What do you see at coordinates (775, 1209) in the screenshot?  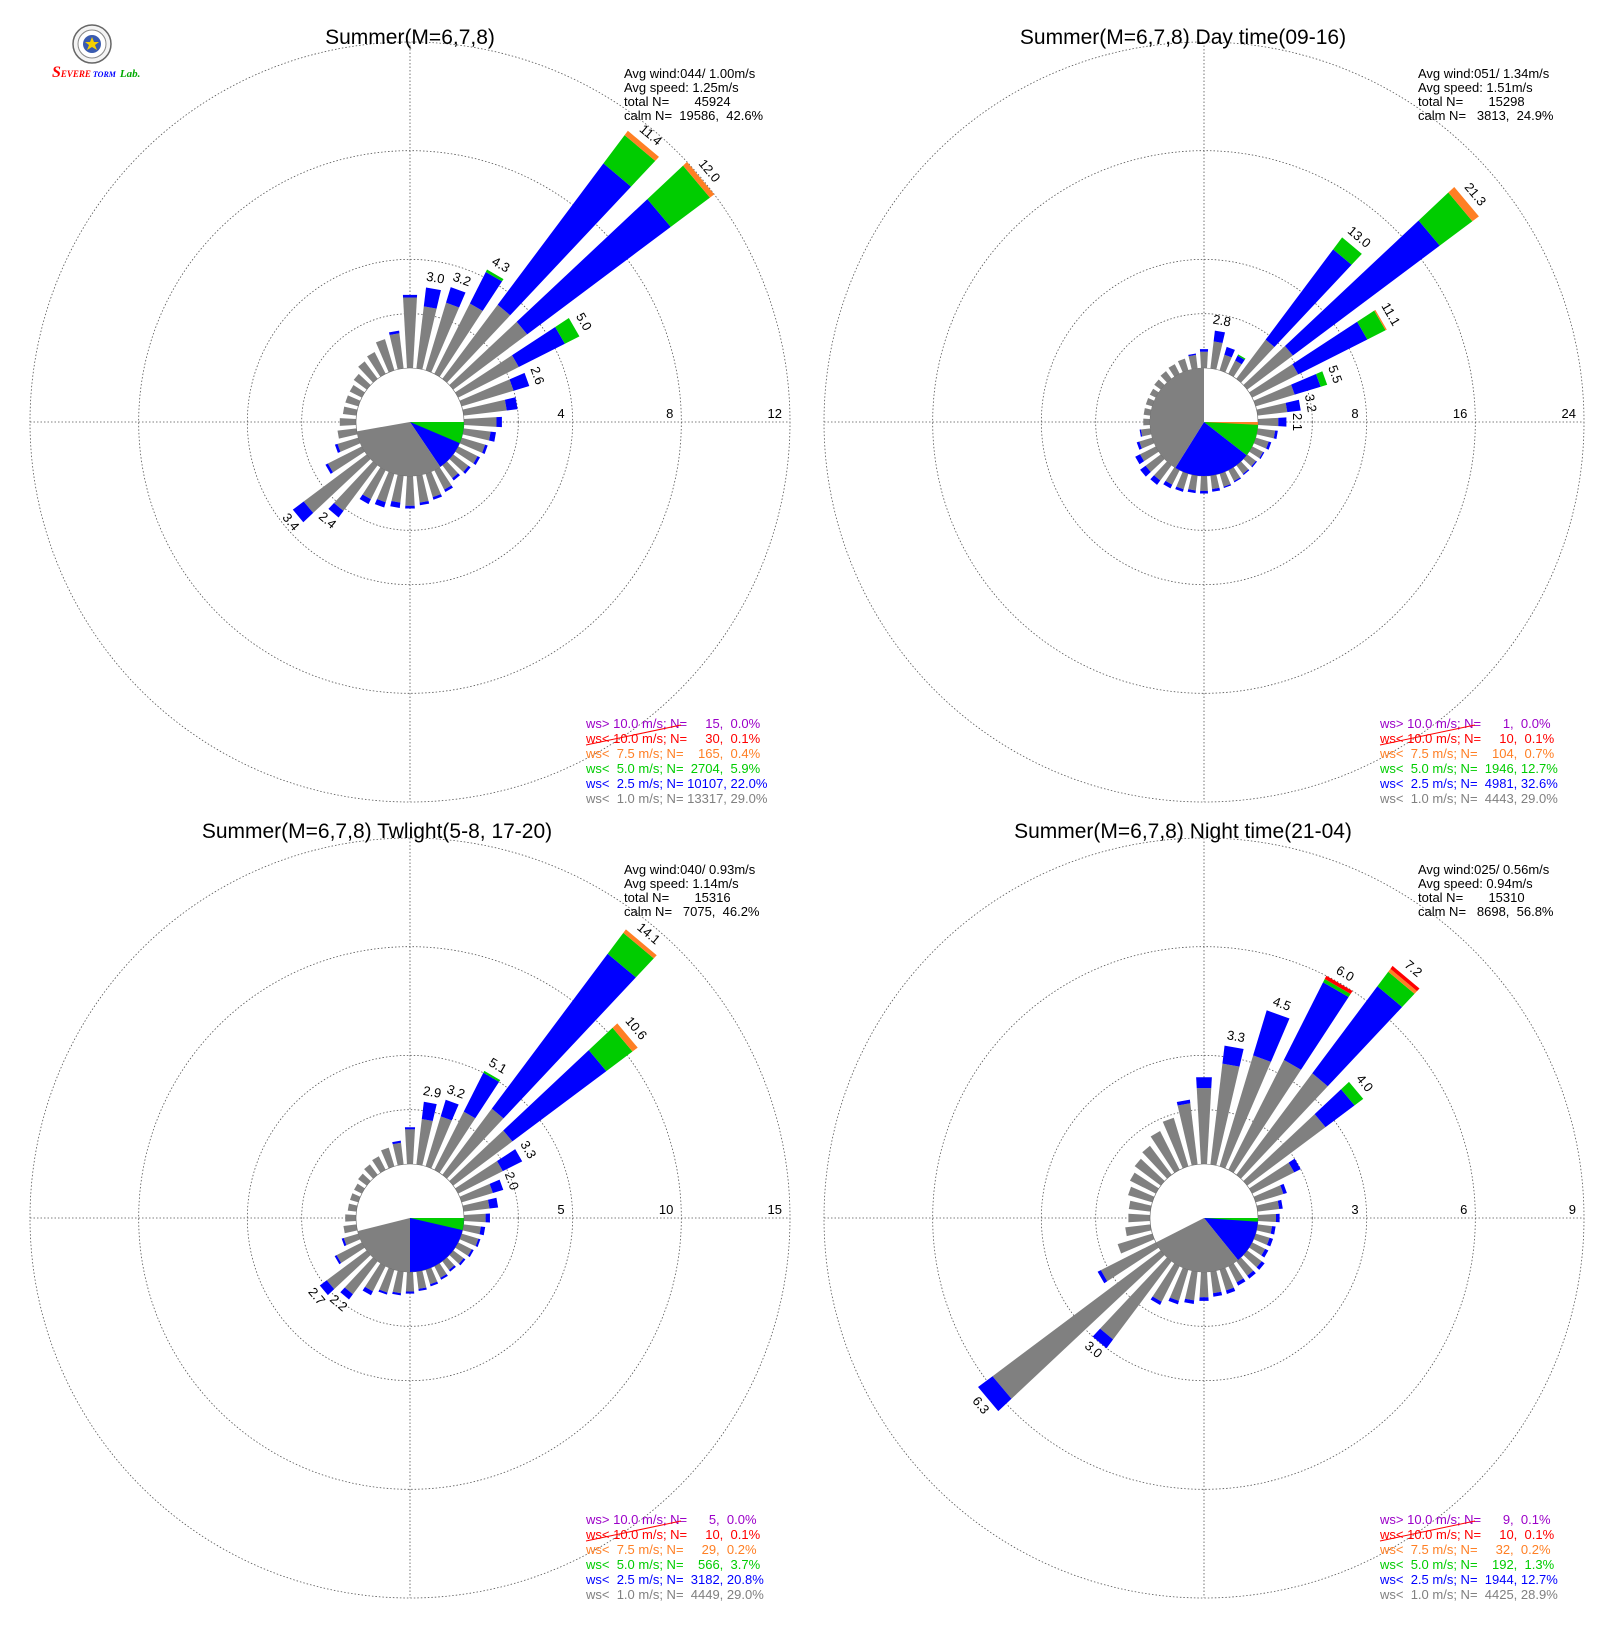 I see `ring-tick-label: 15` at bounding box center [775, 1209].